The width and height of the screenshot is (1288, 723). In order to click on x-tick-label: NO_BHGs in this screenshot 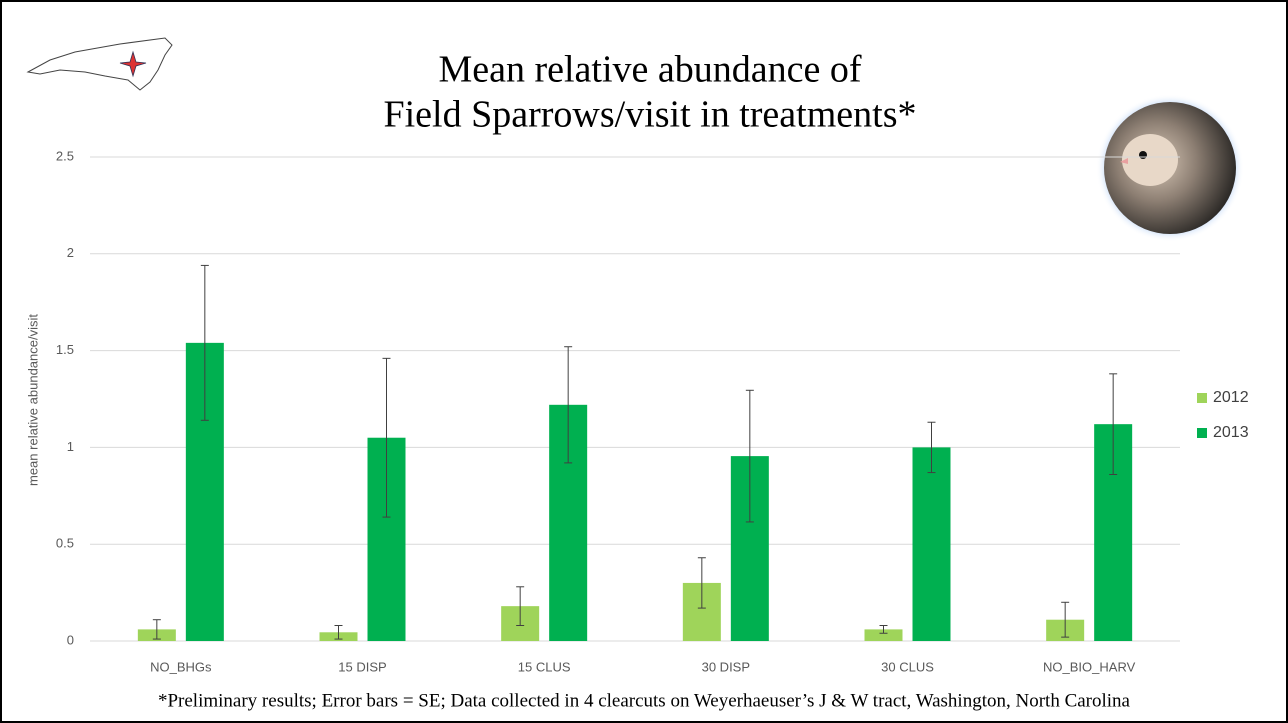, I will do `click(181, 666)`.